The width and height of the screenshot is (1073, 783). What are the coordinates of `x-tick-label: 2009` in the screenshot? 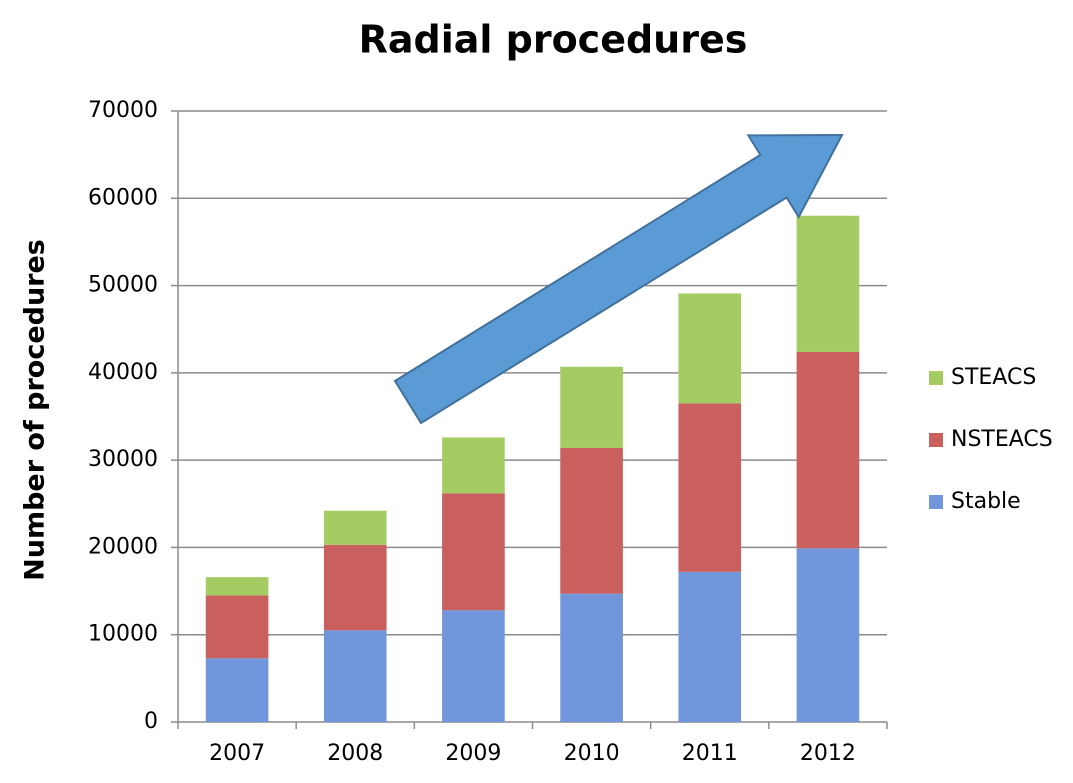 It's located at (473, 753).